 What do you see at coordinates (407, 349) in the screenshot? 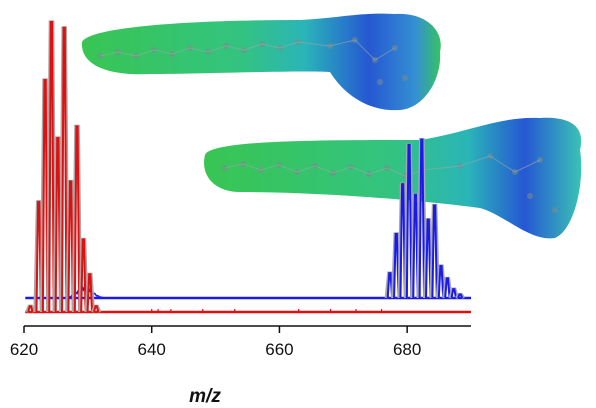
I see `x-tick-label-680: 680` at bounding box center [407, 349].